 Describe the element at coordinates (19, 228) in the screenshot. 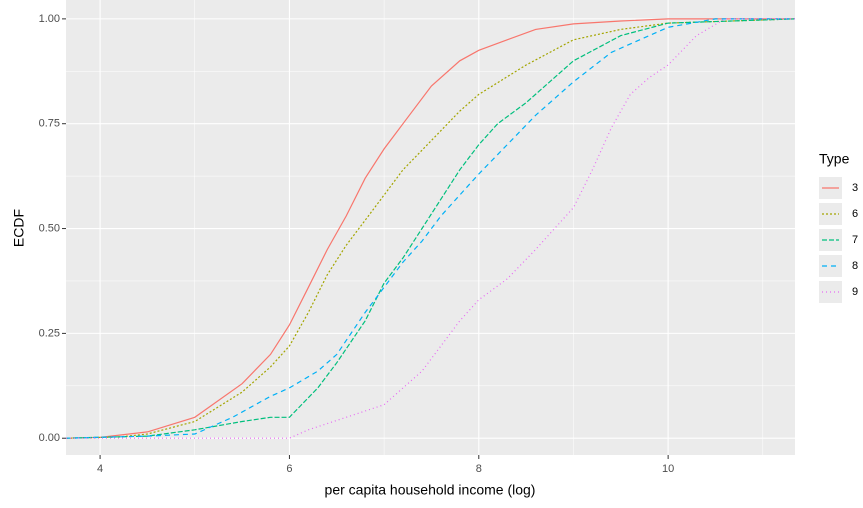

I see `y-axis-title: ECDF` at that location.